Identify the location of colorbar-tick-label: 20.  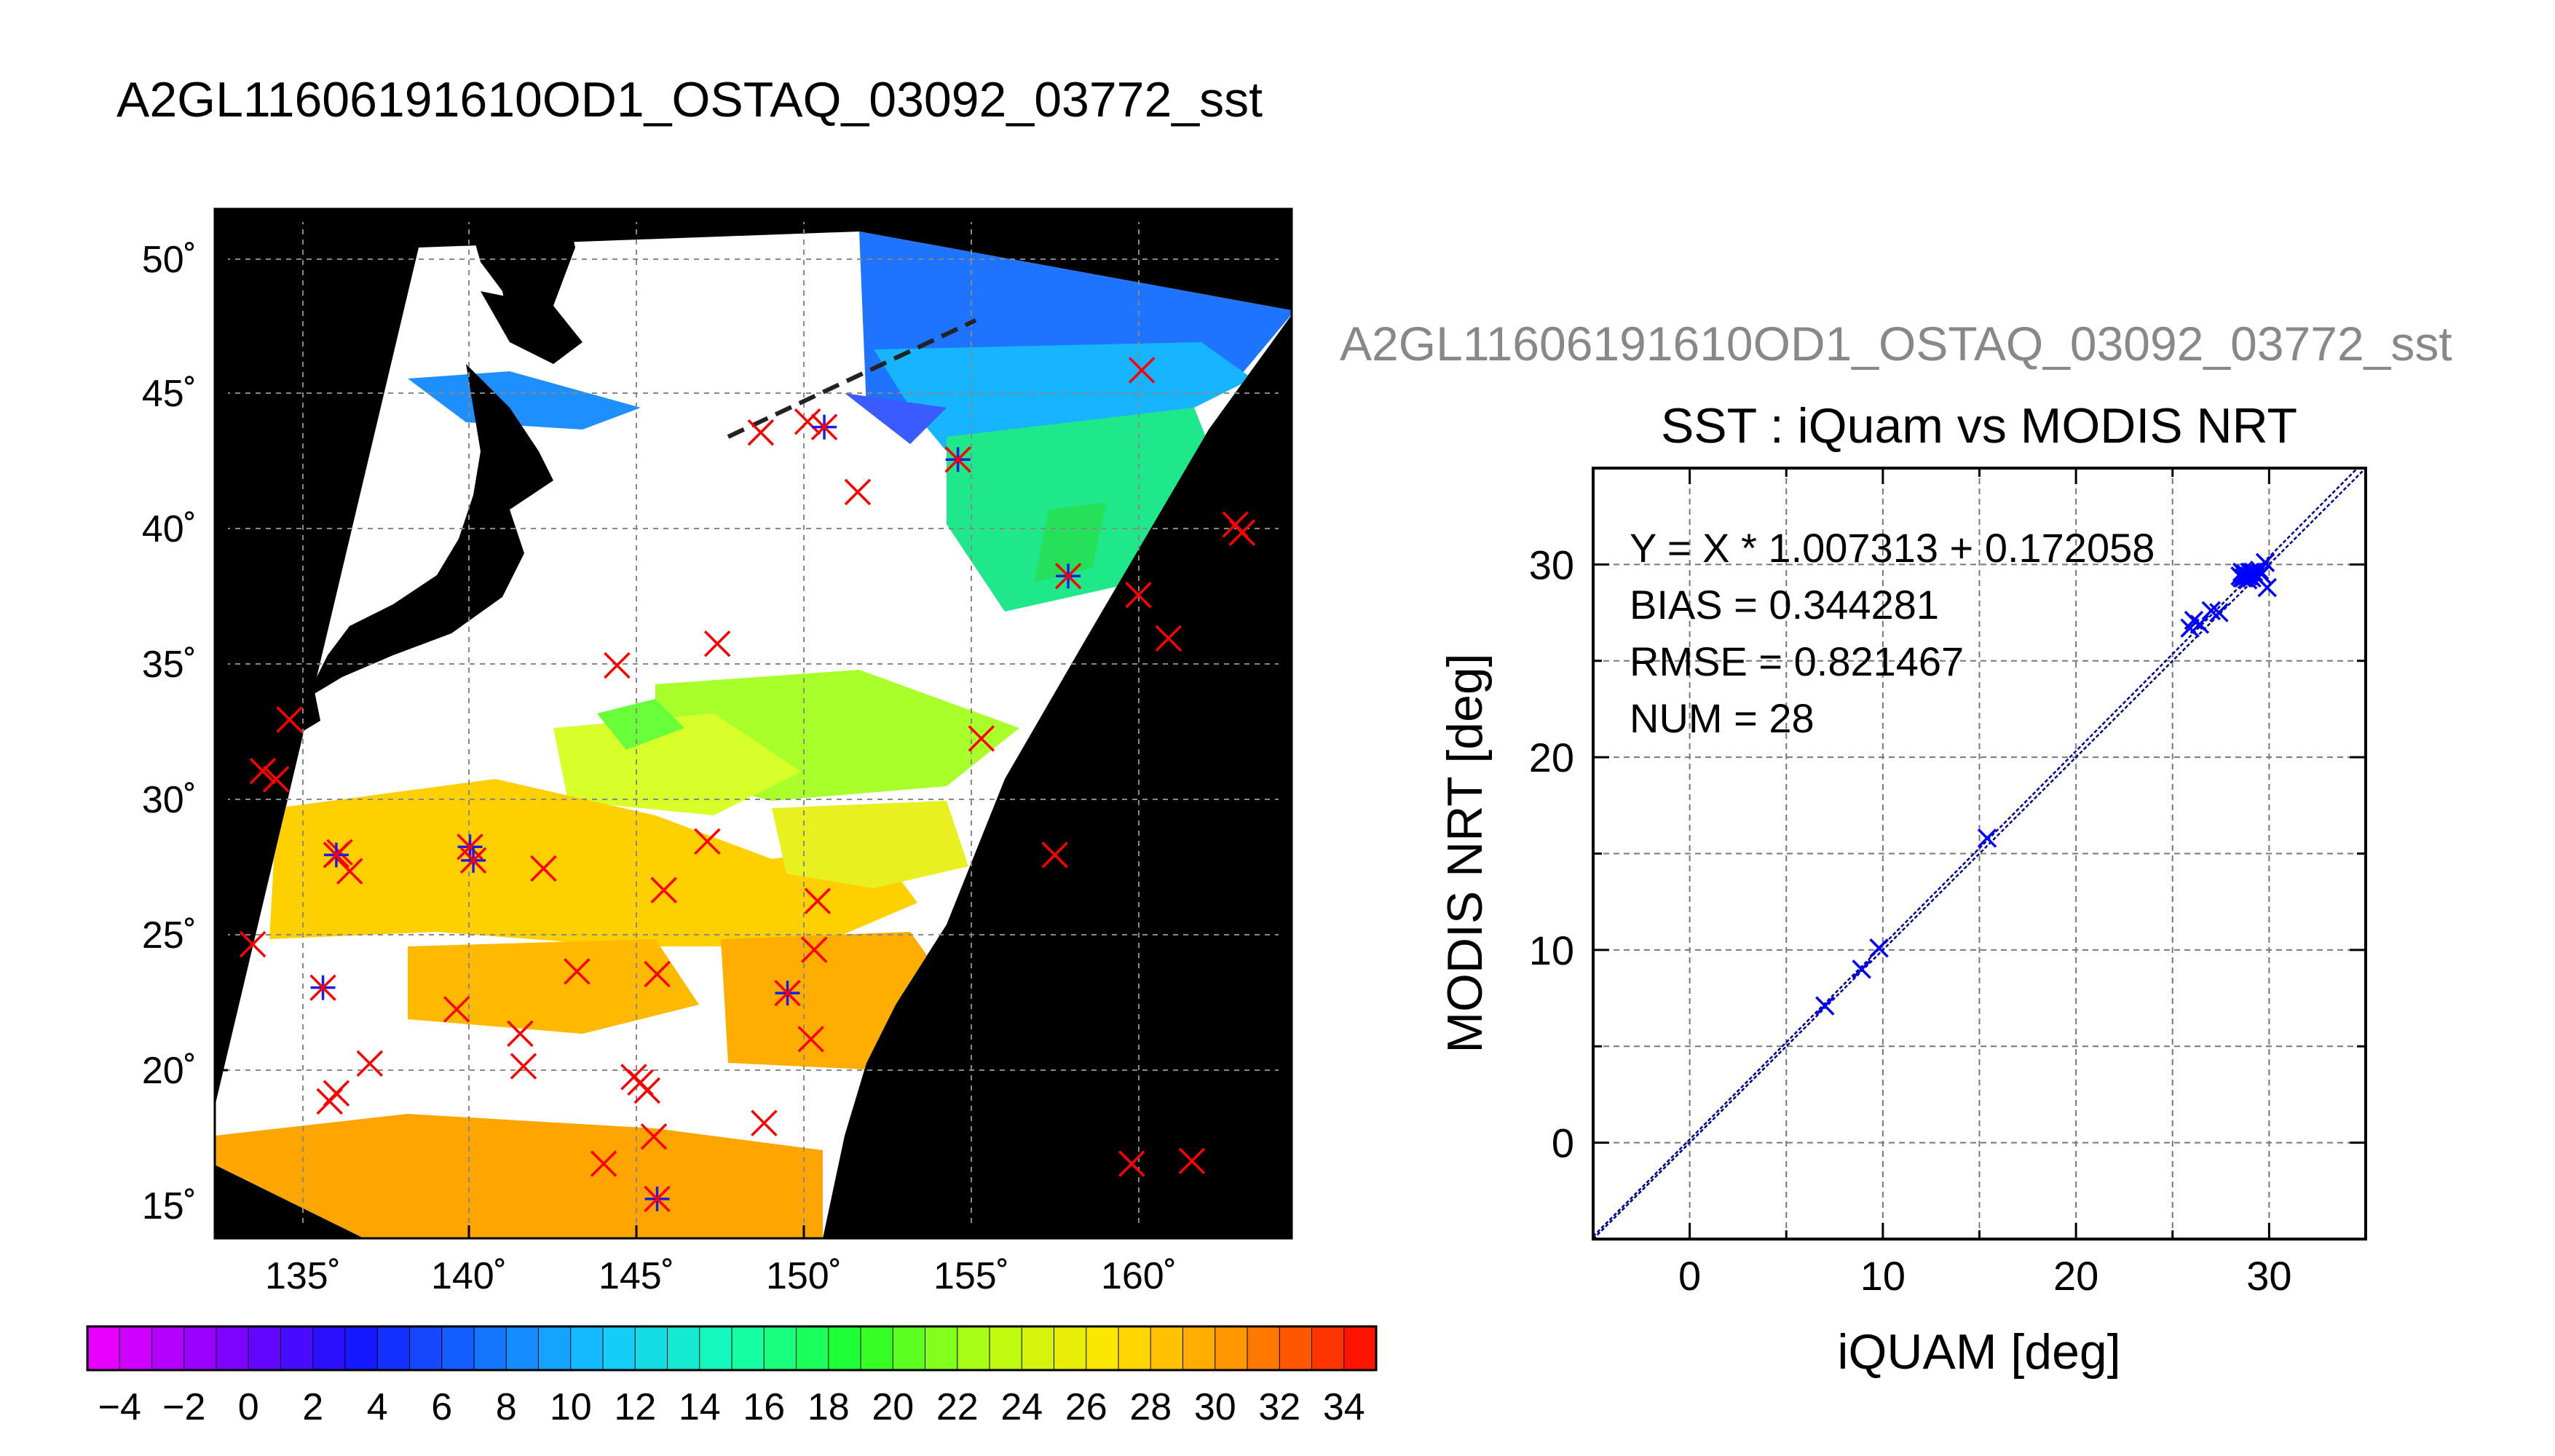
(893, 1407).